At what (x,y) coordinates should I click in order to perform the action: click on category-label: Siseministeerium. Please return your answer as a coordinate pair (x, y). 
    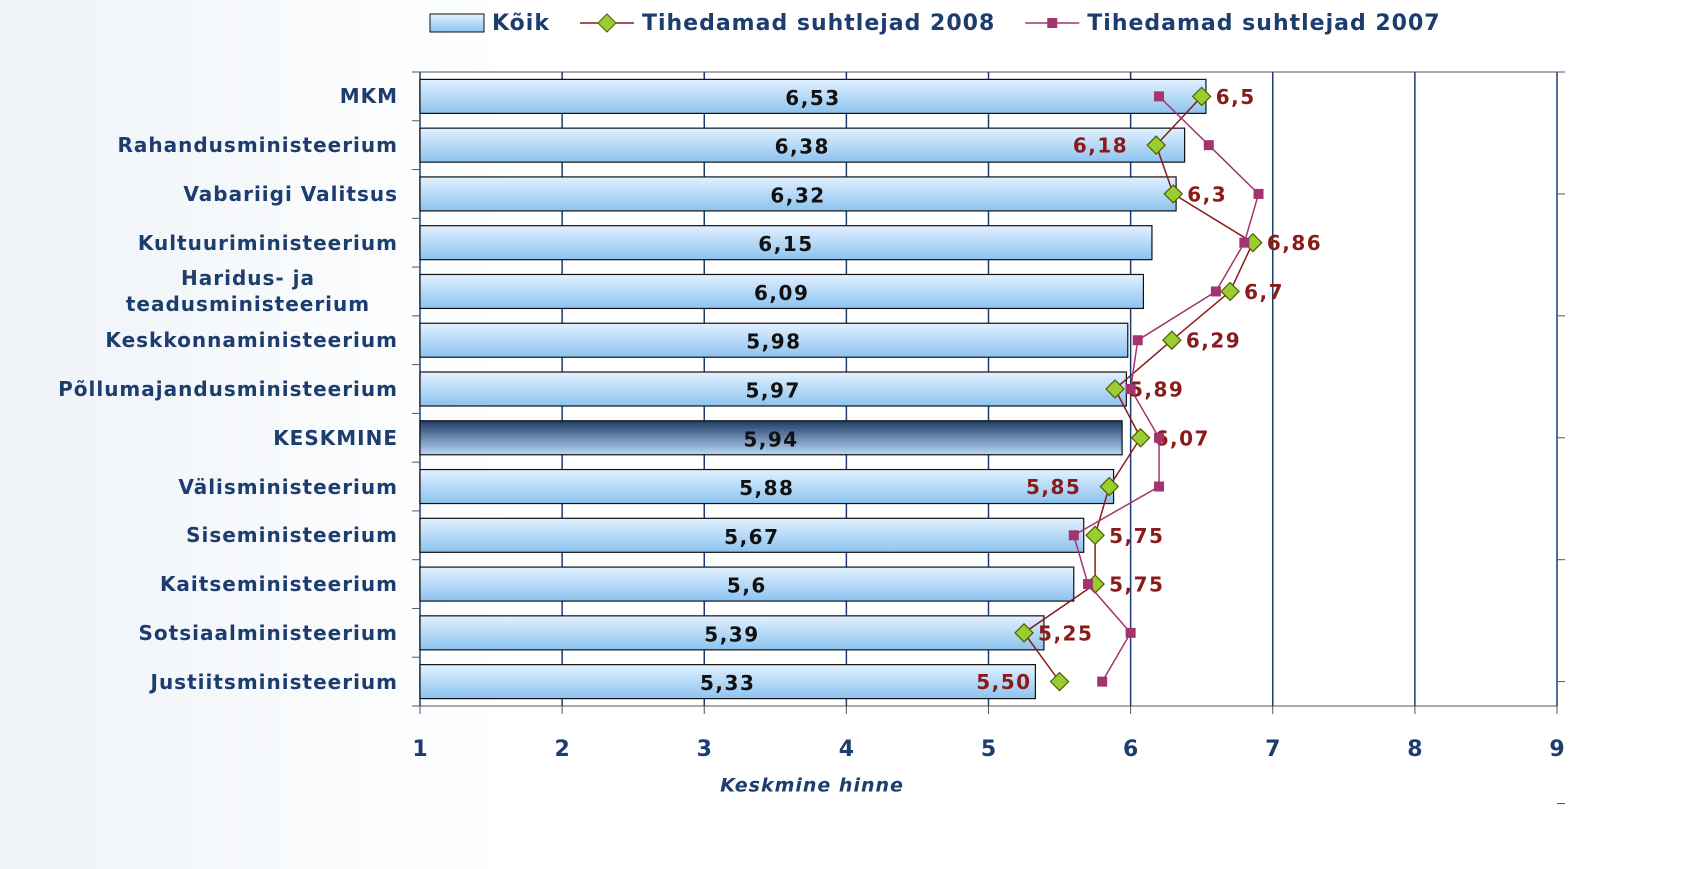
    Looking at the image, I should click on (292, 535).